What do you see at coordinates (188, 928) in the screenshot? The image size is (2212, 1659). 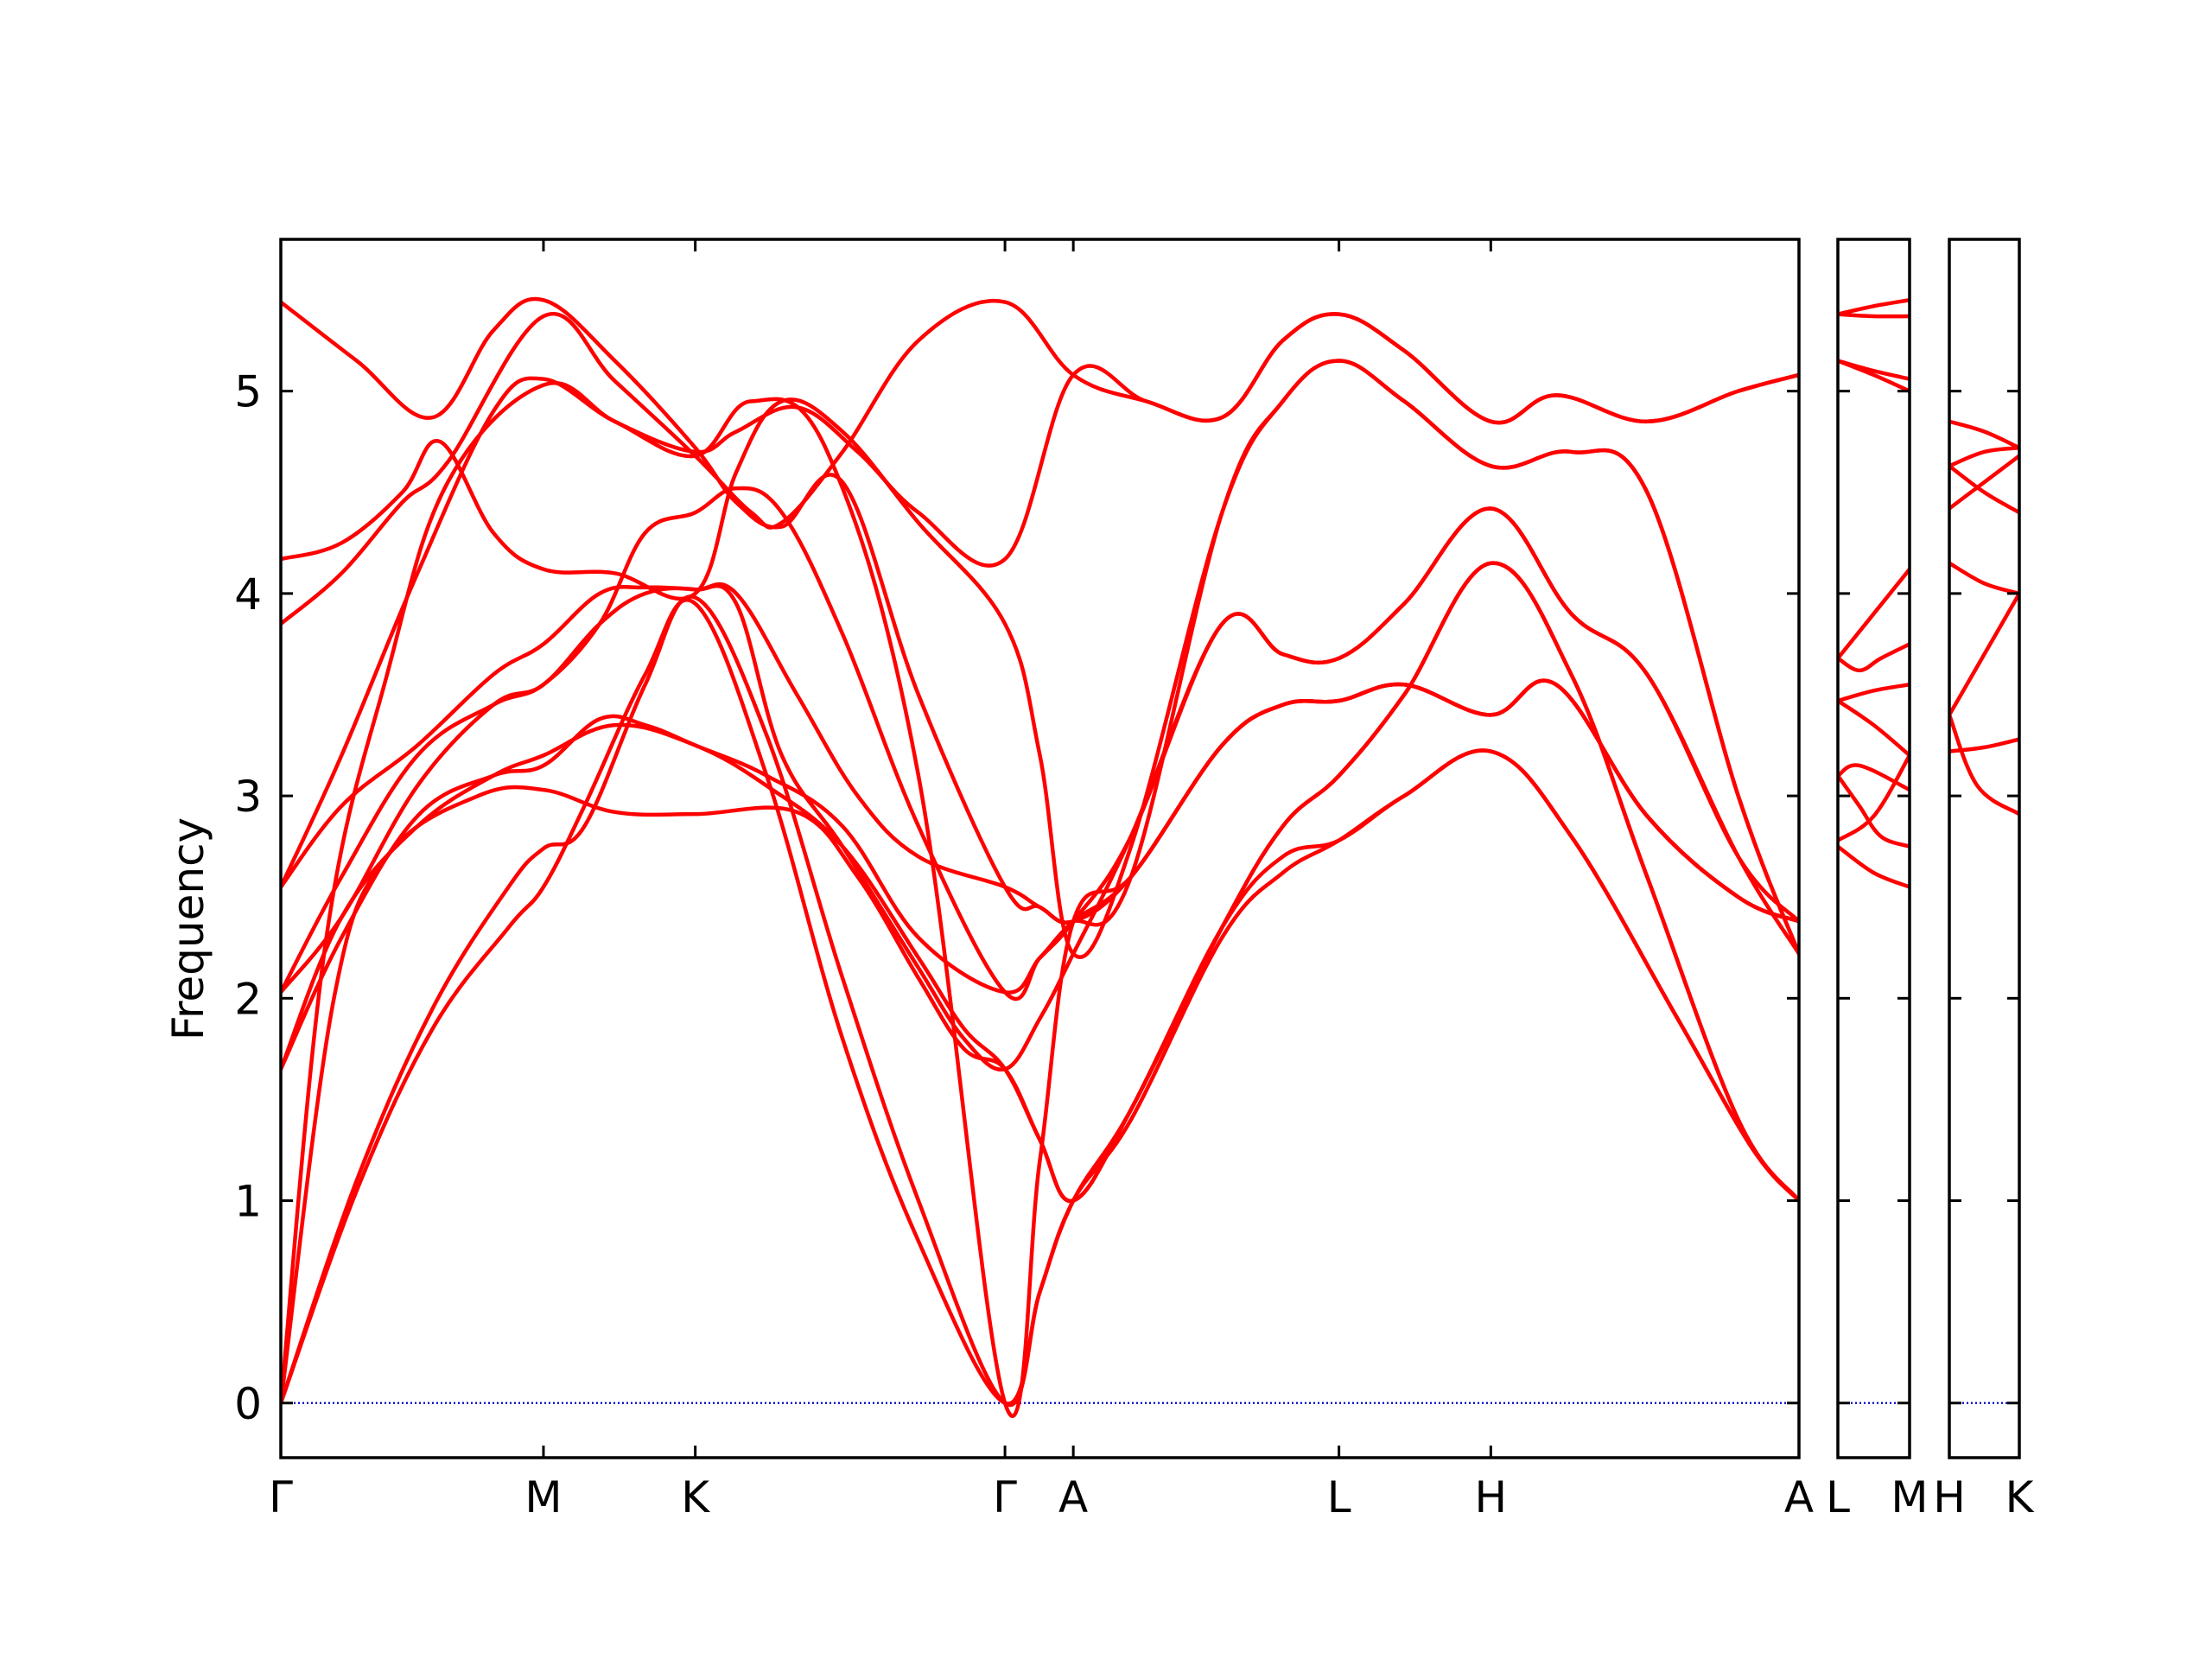 I see `y-axis-label: Frequency` at bounding box center [188, 928].